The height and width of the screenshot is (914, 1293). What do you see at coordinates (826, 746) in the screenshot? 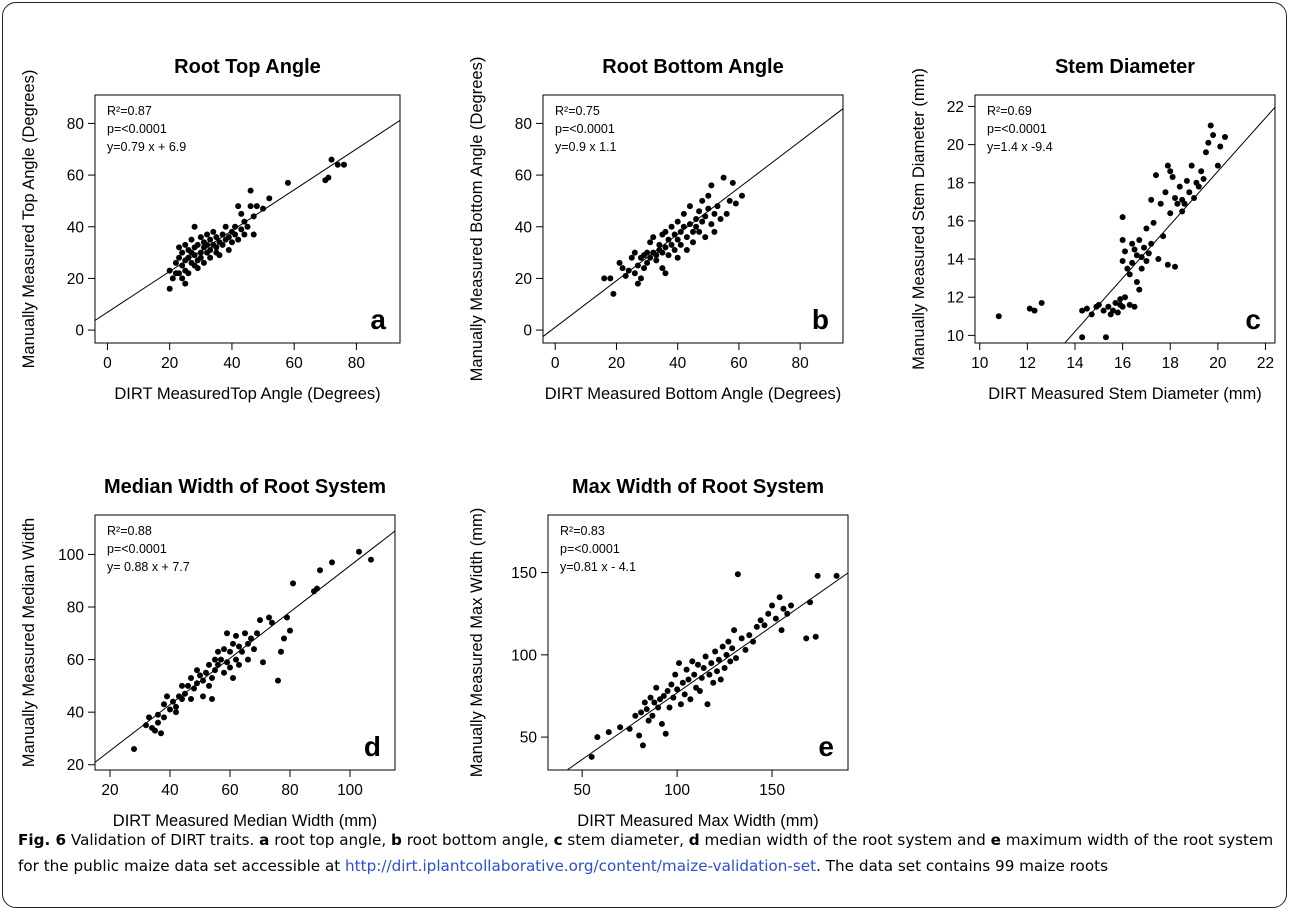
I see `panel-letter: e` at bounding box center [826, 746].